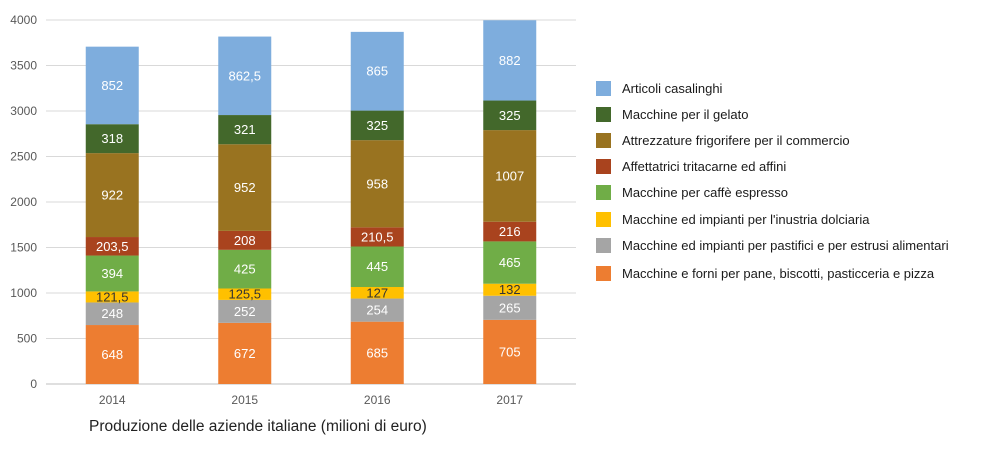  Describe the element at coordinates (377, 400) in the screenshot. I see `x-tick-label: 2016` at that location.